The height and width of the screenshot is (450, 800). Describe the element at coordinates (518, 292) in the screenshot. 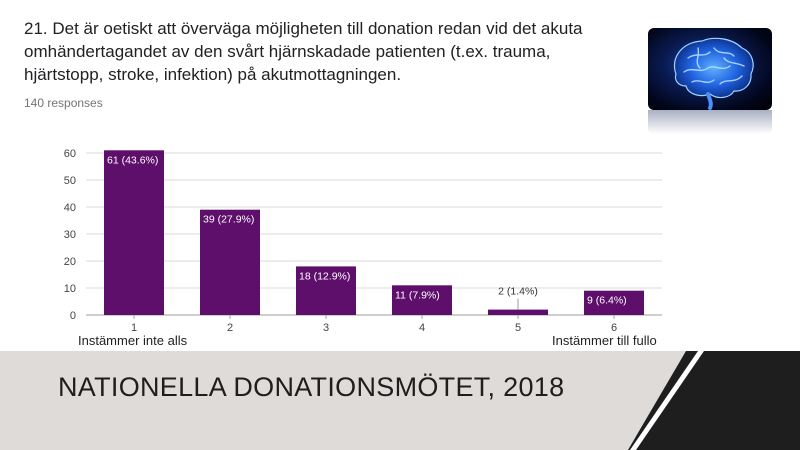

I see `data-label: 2 (1.4%)` at that location.